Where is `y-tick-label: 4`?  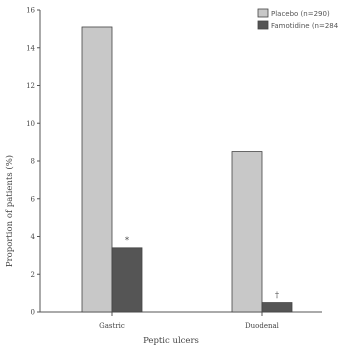 y-tick-label: 4 is located at coordinates (33, 237).